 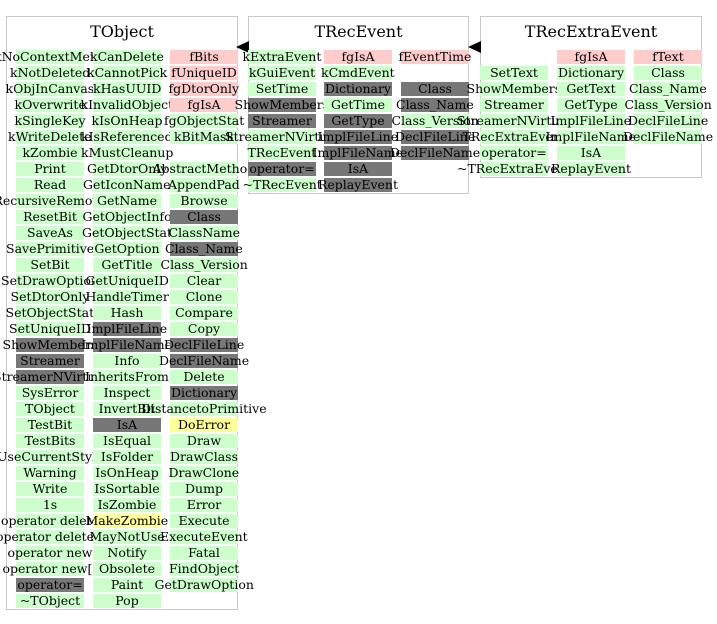 What do you see at coordinates (127, 184) in the screenshot?
I see `member-item: GetIconName` at bounding box center [127, 184].